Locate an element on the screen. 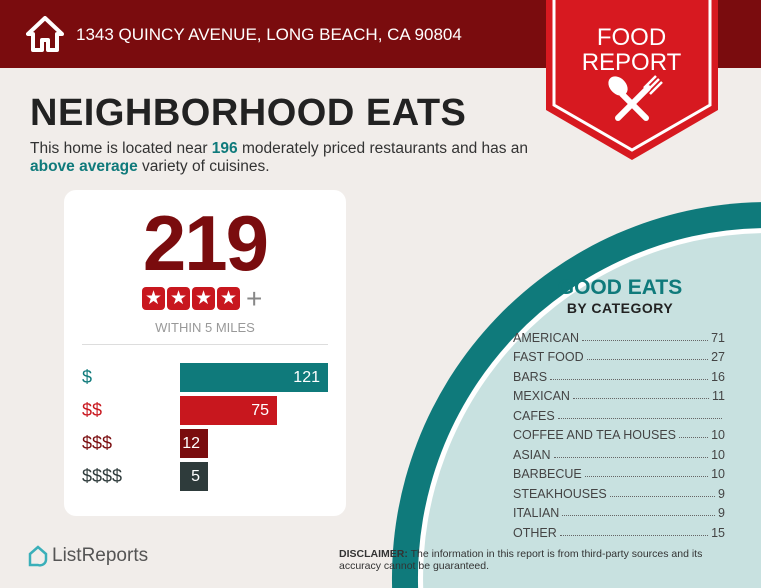 This screenshot has height=588, width=761. category-count: 15 is located at coordinates (718, 532).